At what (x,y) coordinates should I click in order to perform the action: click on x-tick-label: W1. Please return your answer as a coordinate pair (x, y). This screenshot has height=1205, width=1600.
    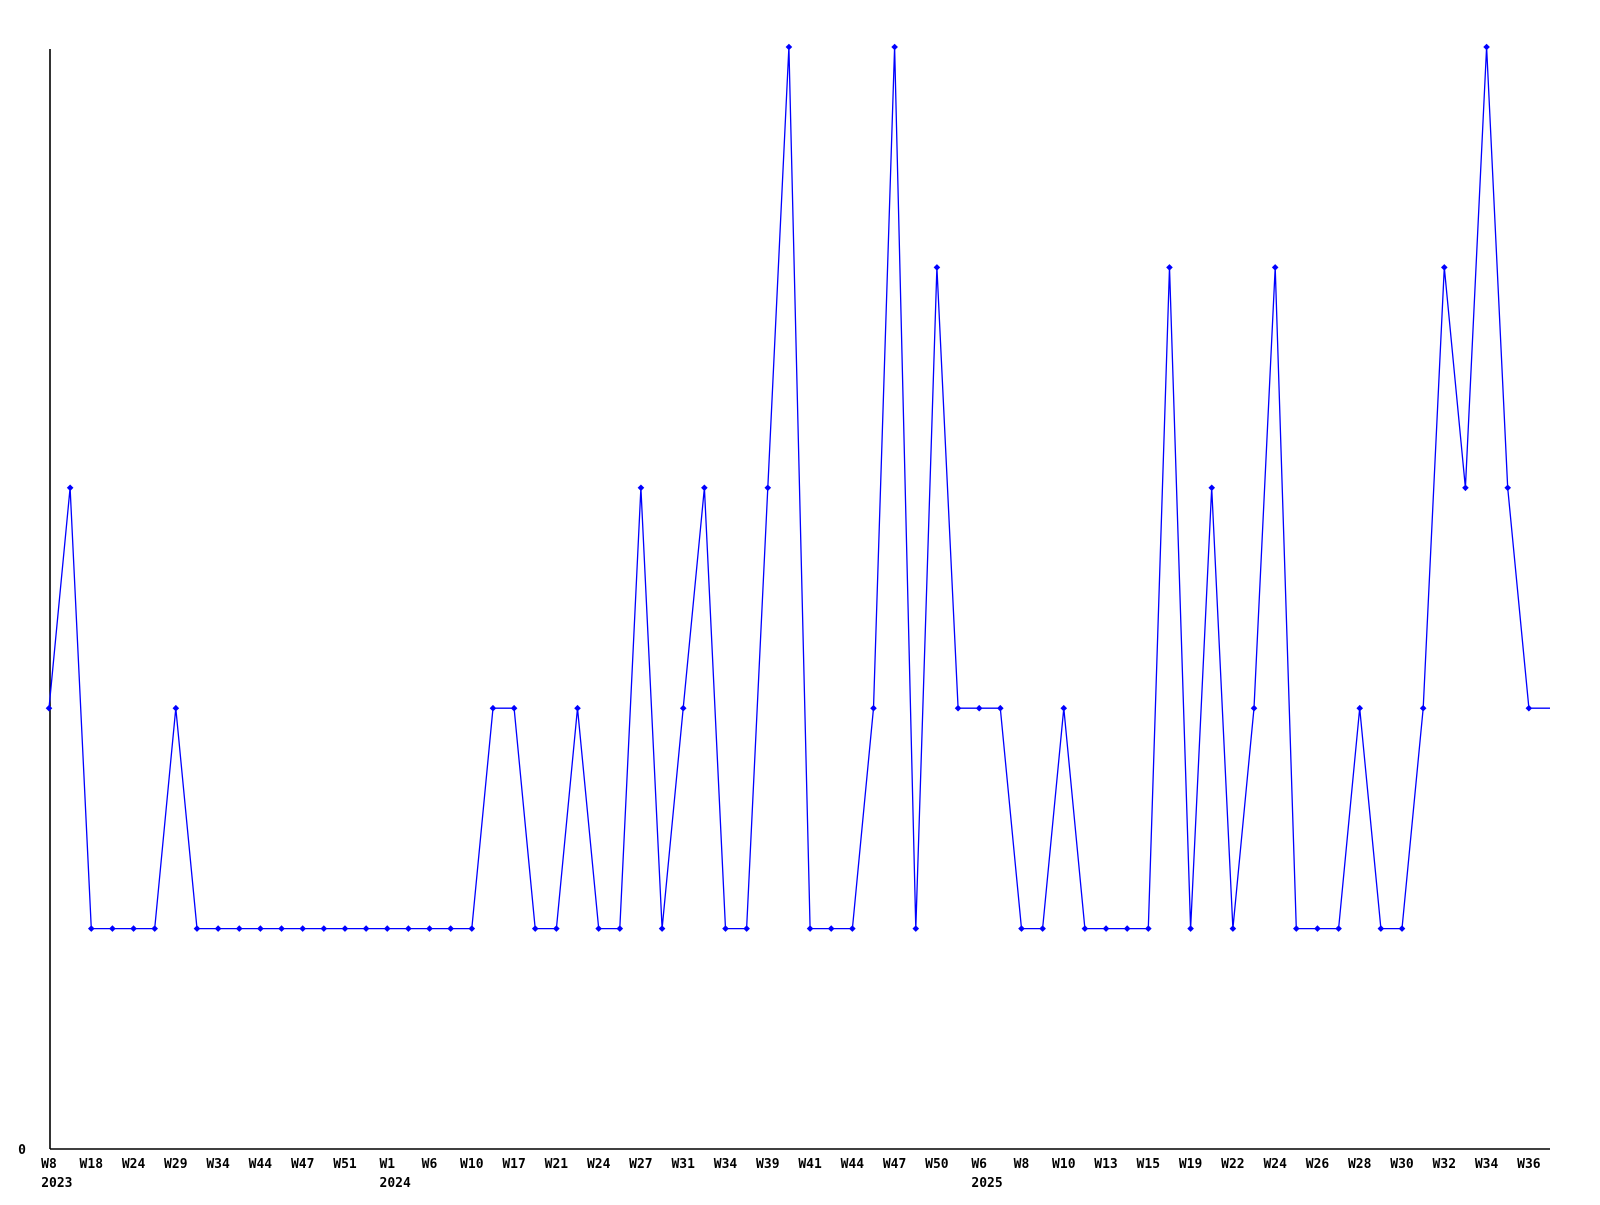
    Looking at the image, I should click on (387, 1164).